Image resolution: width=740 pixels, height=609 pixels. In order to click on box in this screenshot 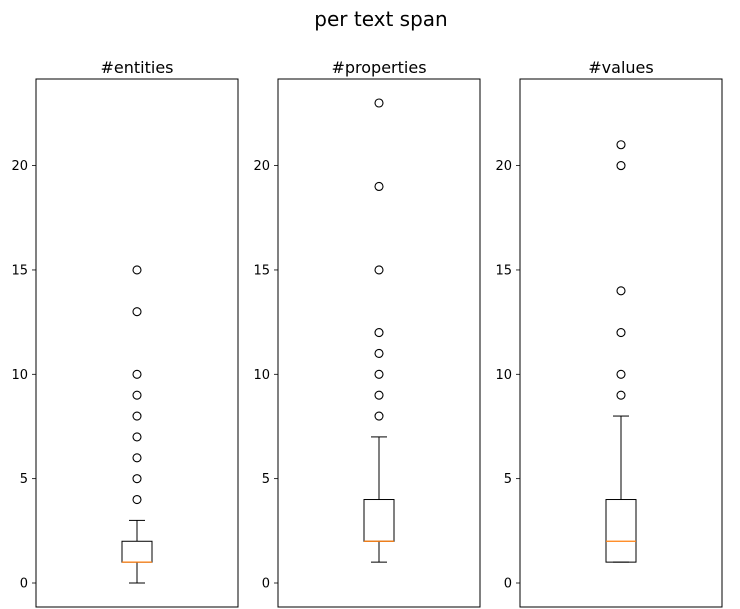, I will do `click(621, 531)`.